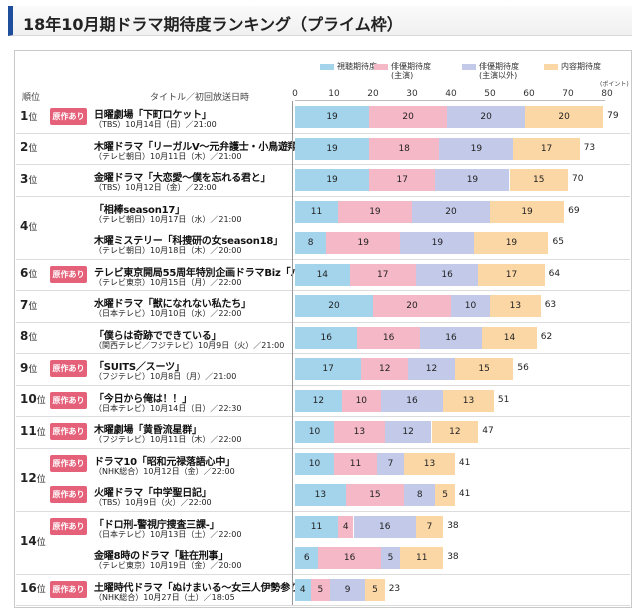  What do you see at coordinates (314, 432) in the screenshot?
I see `bar-segment: 10` at bounding box center [314, 432].